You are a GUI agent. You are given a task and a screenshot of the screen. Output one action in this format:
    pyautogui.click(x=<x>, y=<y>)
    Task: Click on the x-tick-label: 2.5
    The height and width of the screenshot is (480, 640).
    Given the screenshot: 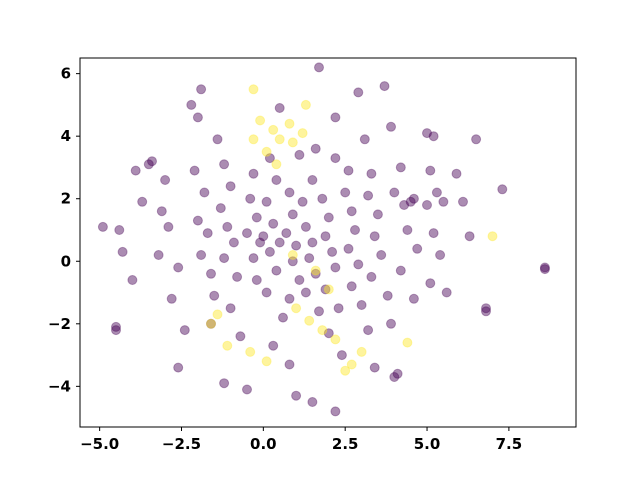 What is the action you would take?
    pyautogui.click(x=345, y=444)
    